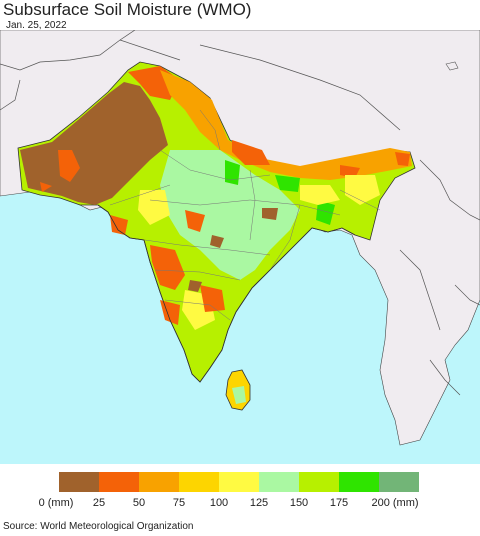 The height and width of the screenshot is (536, 480). I want to click on legend-tick: 75, so click(179, 503).